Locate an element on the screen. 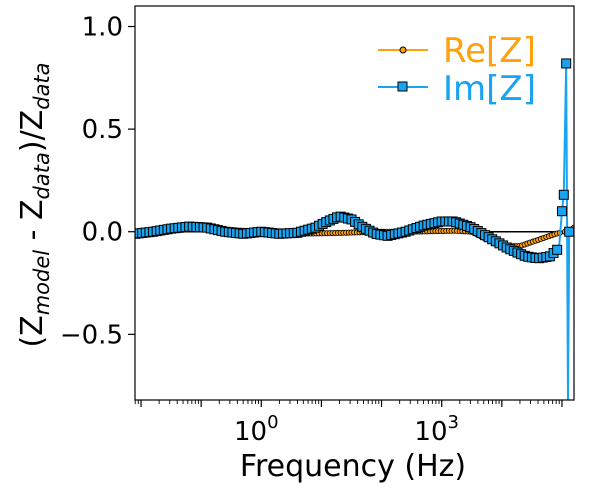 This screenshot has width=595, height=490. y-tick-label: 1.0 is located at coordinates (102, 28).